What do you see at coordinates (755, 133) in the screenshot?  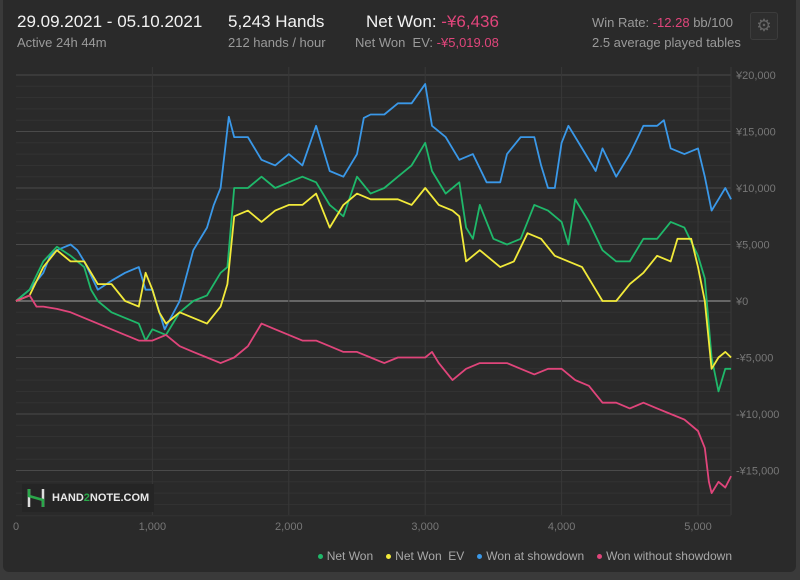 I see `y-tick-label: ¥15,000` at bounding box center [755, 133].